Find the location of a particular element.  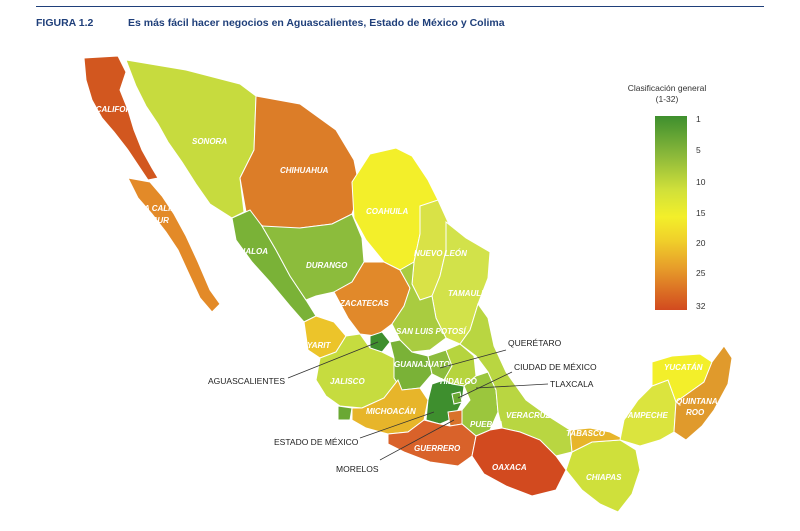

state-aguascalientes is located at coordinates (380, 342).